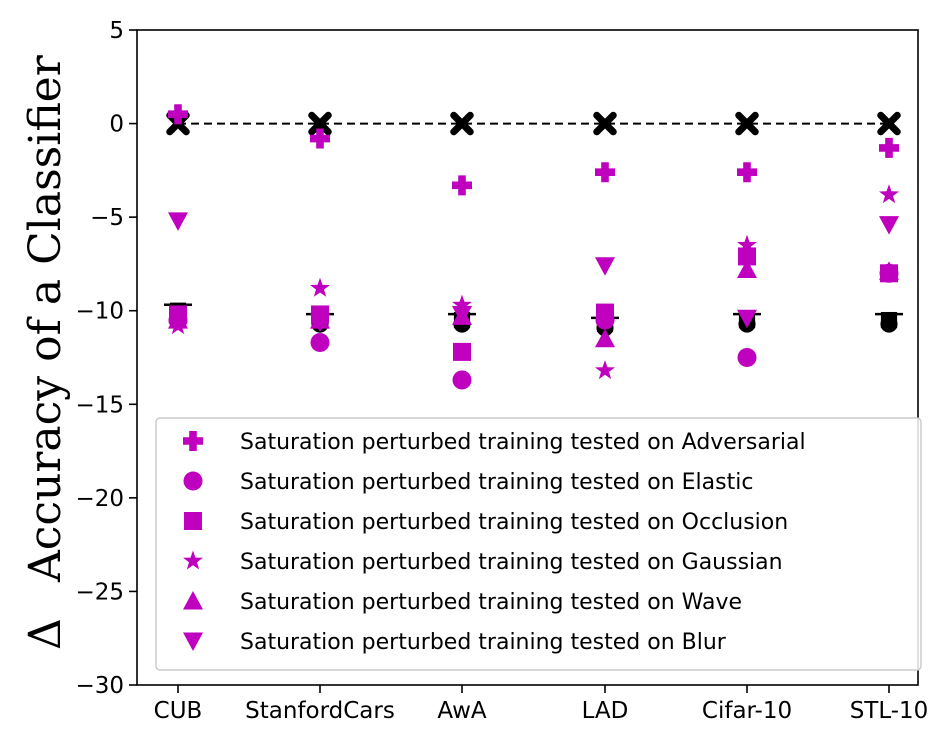 The width and height of the screenshot is (952, 738). Describe the element at coordinates (45, 634) in the screenshot. I see `y-axis-label-delta: Δ` at that location.